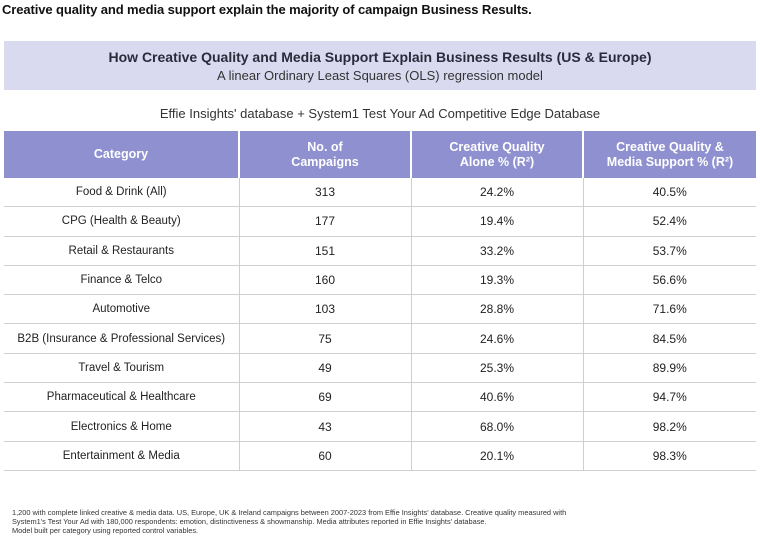  I want to click on category-cell: Travel & Tourism, so click(122, 368).